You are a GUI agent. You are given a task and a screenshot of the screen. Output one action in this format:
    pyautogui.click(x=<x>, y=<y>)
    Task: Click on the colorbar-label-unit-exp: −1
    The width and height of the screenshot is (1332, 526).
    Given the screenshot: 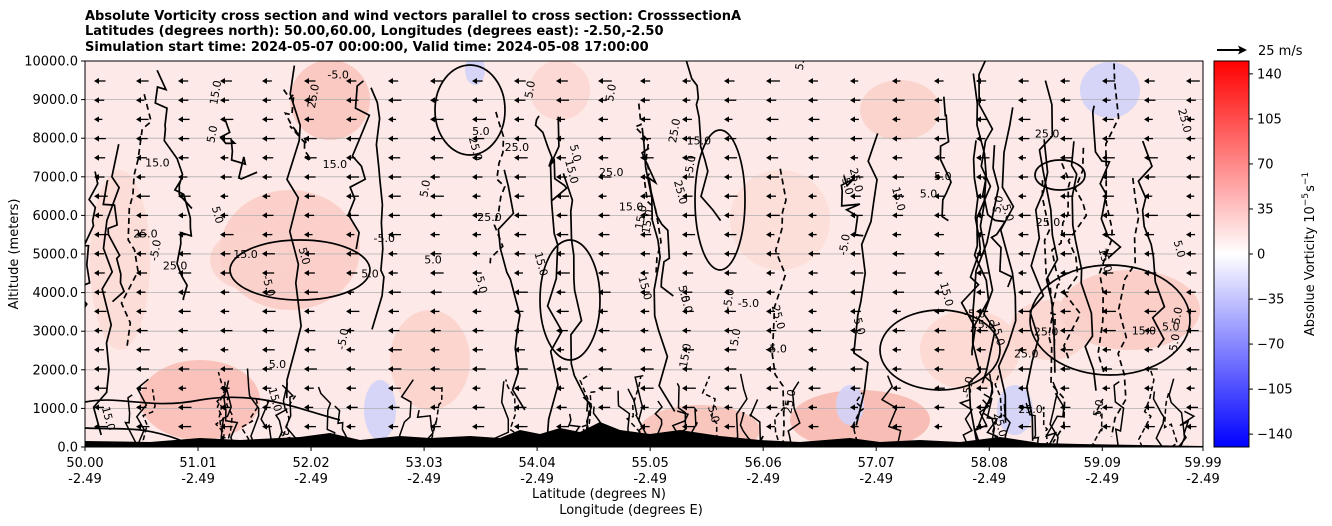 What is the action you would take?
    pyautogui.click(x=1306, y=178)
    